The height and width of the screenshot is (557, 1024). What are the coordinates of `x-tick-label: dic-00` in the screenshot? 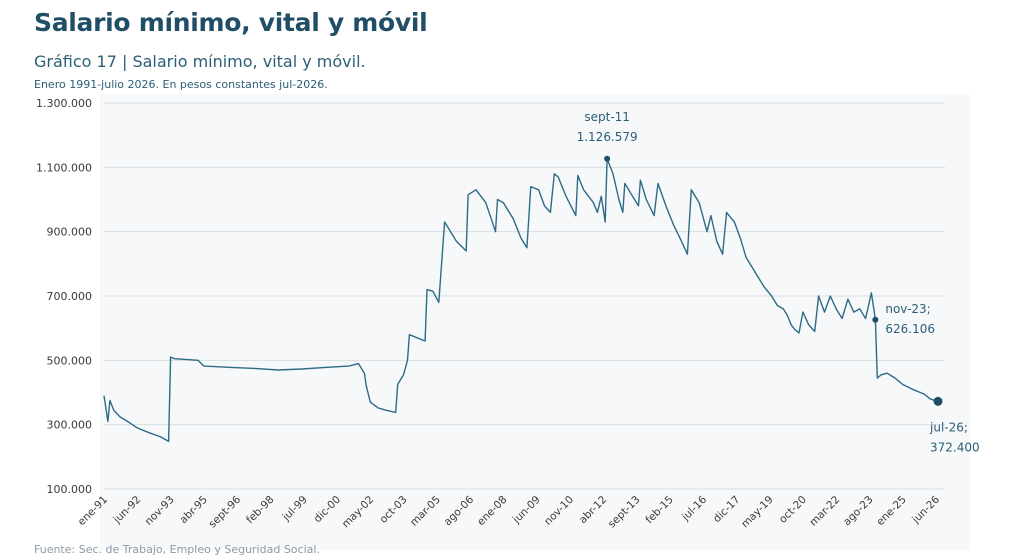 It's located at (327, 509).